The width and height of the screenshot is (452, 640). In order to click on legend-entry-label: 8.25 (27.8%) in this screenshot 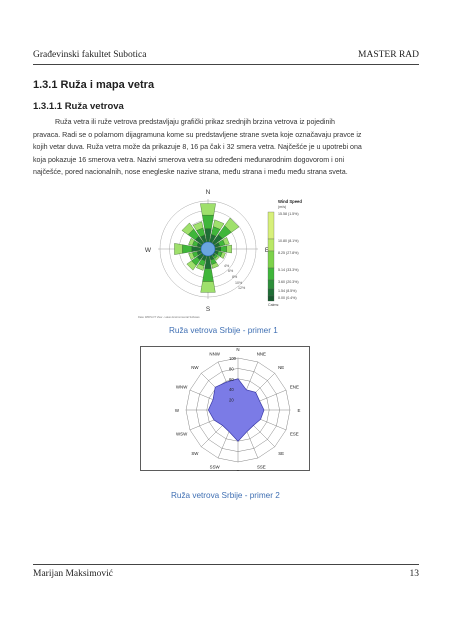, I will do `click(288, 253)`.